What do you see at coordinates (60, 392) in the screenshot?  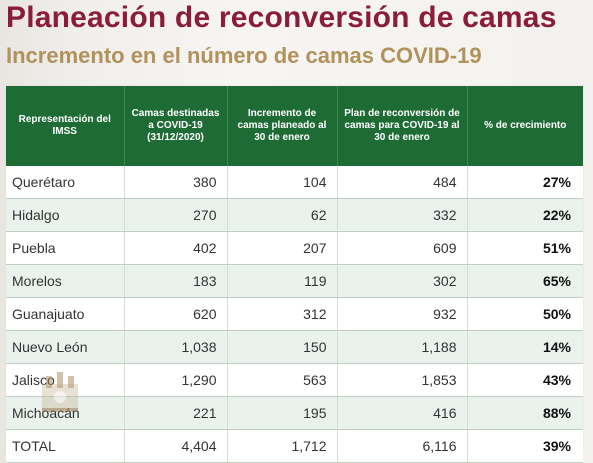 I see `government-emblem-icon` at bounding box center [60, 392].